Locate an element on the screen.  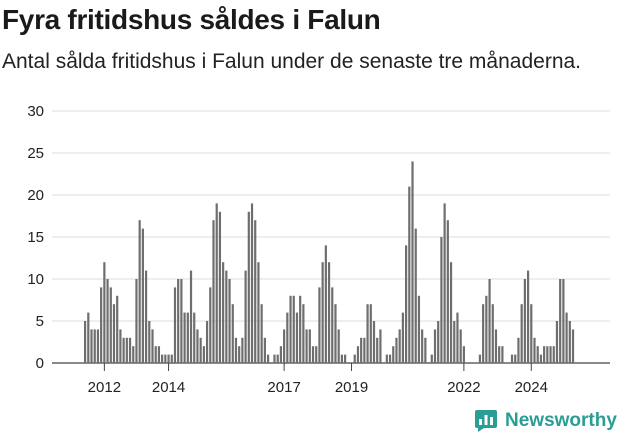
x-tick-label: 2022 is located at coordinates (463, 387).